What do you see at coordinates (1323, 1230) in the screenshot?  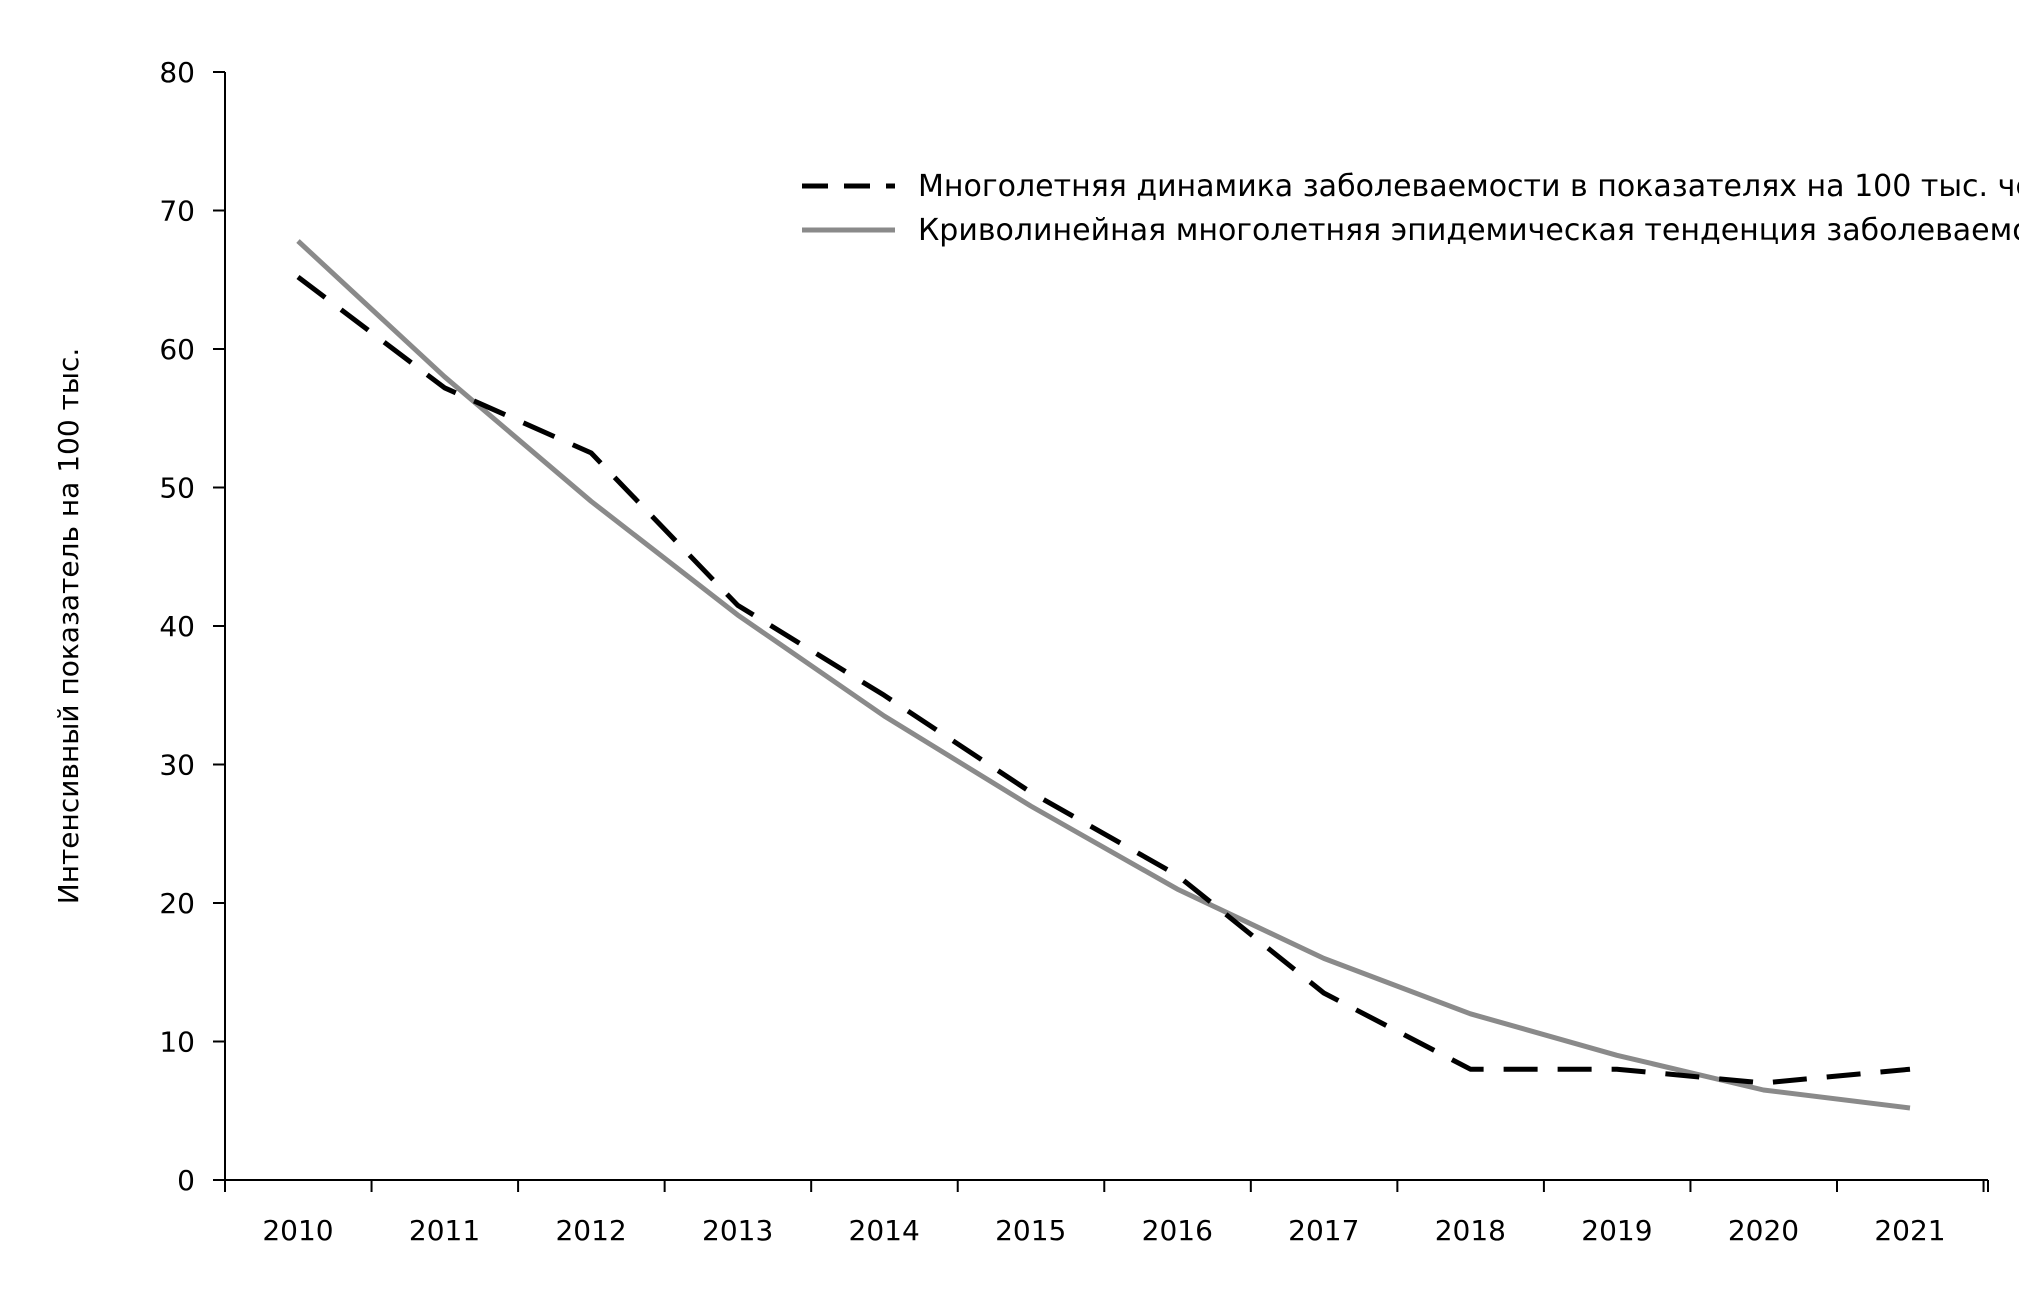 I see `x-tick-label: 2017` at bounding box center [1323, 1230].